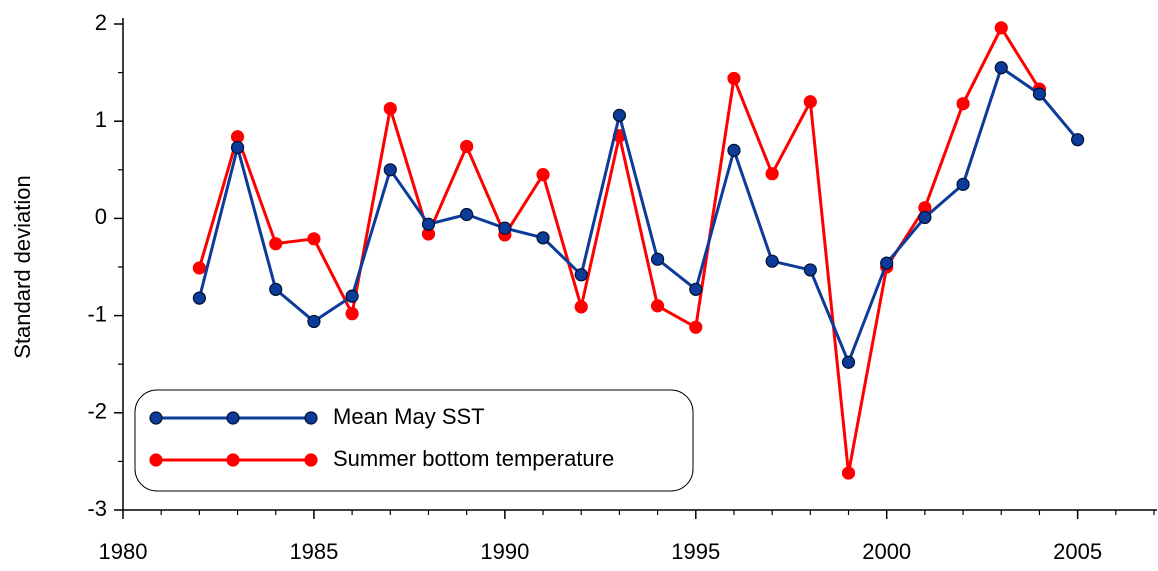 This screenshot has height=571, width=1158. Describe the element at coordinates (409, 416) in the screenshot. I see `legend-label: Mean May SST` at that location.